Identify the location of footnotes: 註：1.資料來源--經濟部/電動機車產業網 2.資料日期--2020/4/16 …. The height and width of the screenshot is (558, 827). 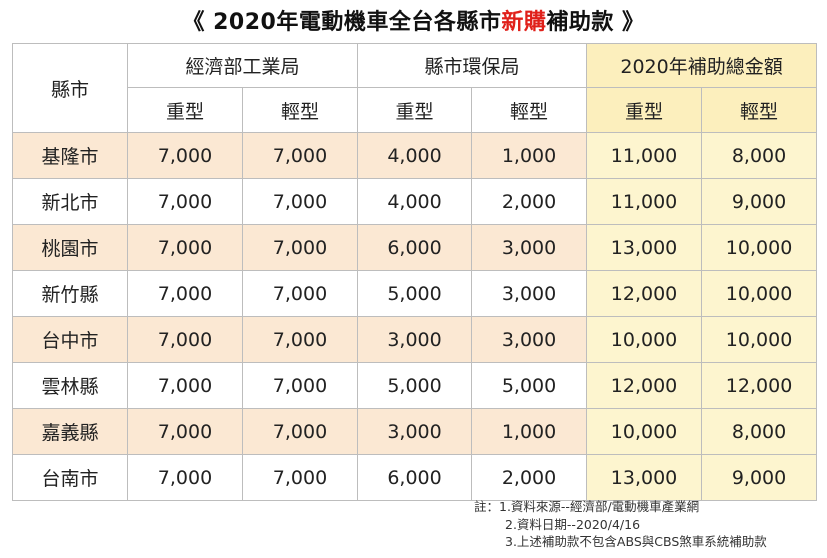
(620, 524).